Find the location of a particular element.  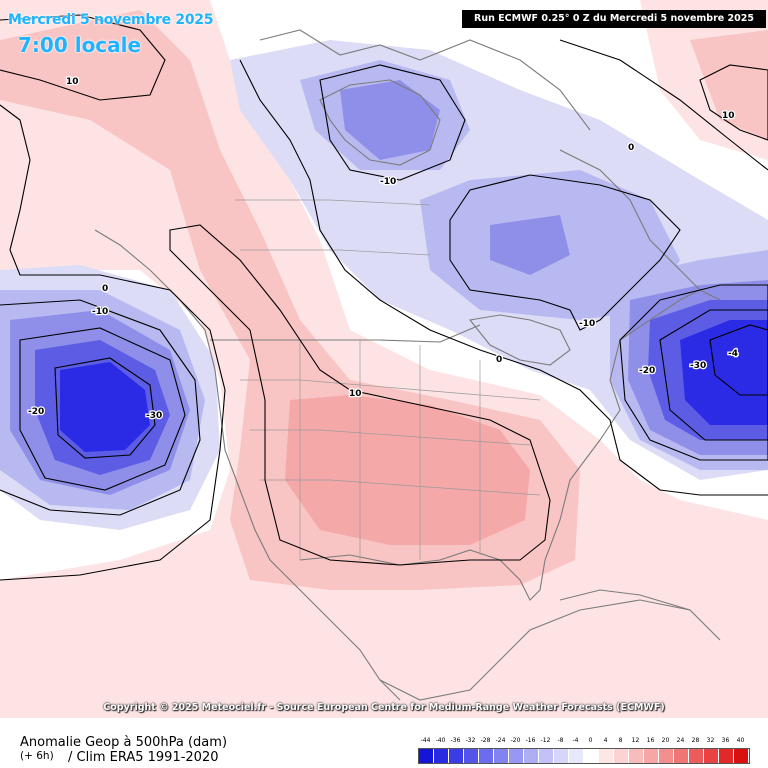

contour-minus30-pacific is located at coordinates (105, 408).